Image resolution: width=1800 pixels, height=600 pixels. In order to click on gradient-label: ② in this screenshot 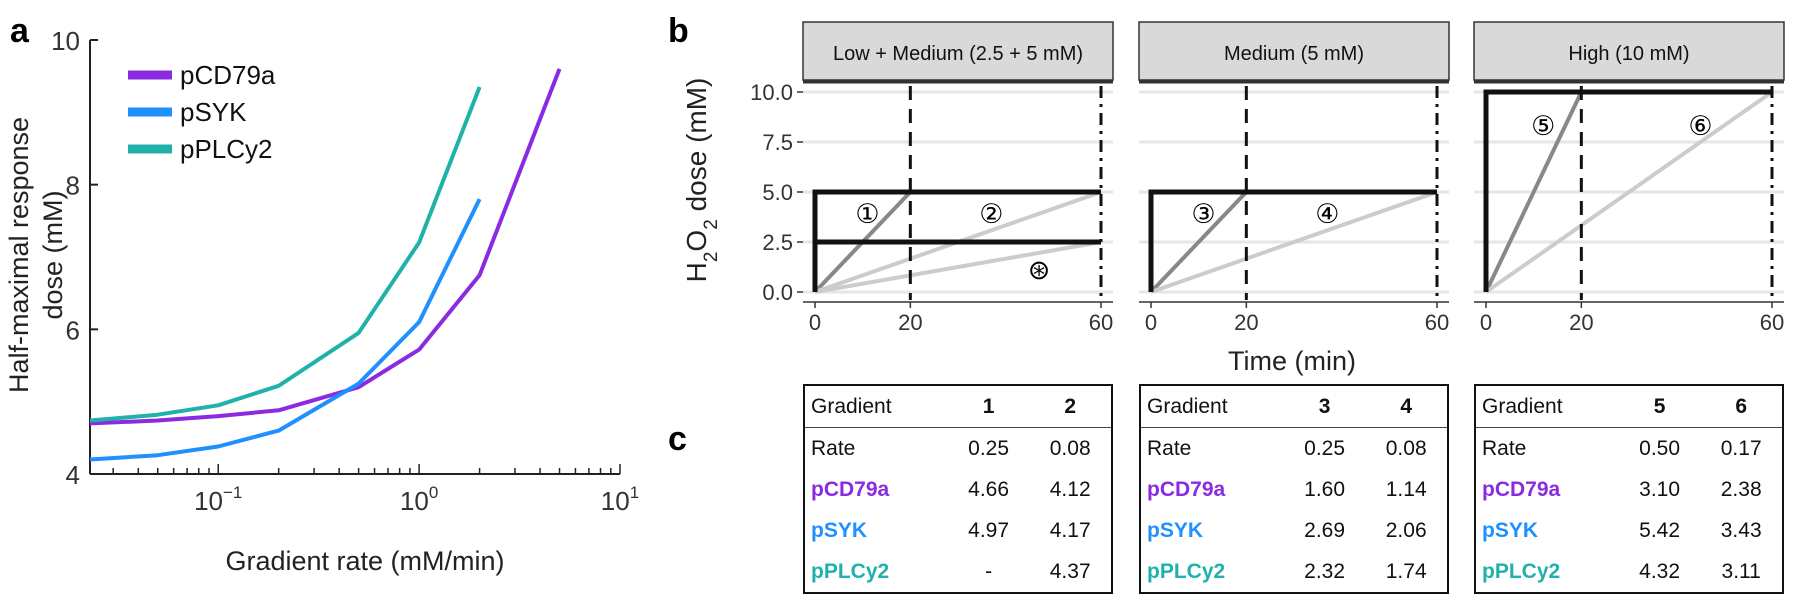, I will do `click(991, 214)`.